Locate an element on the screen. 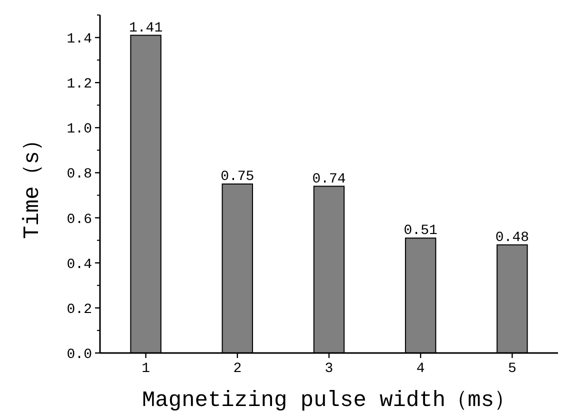 The height and width of the screenshot is (416, 571). x-axis-title: Magnetizing pulse width（ms） is located at coordinates (329, 400).